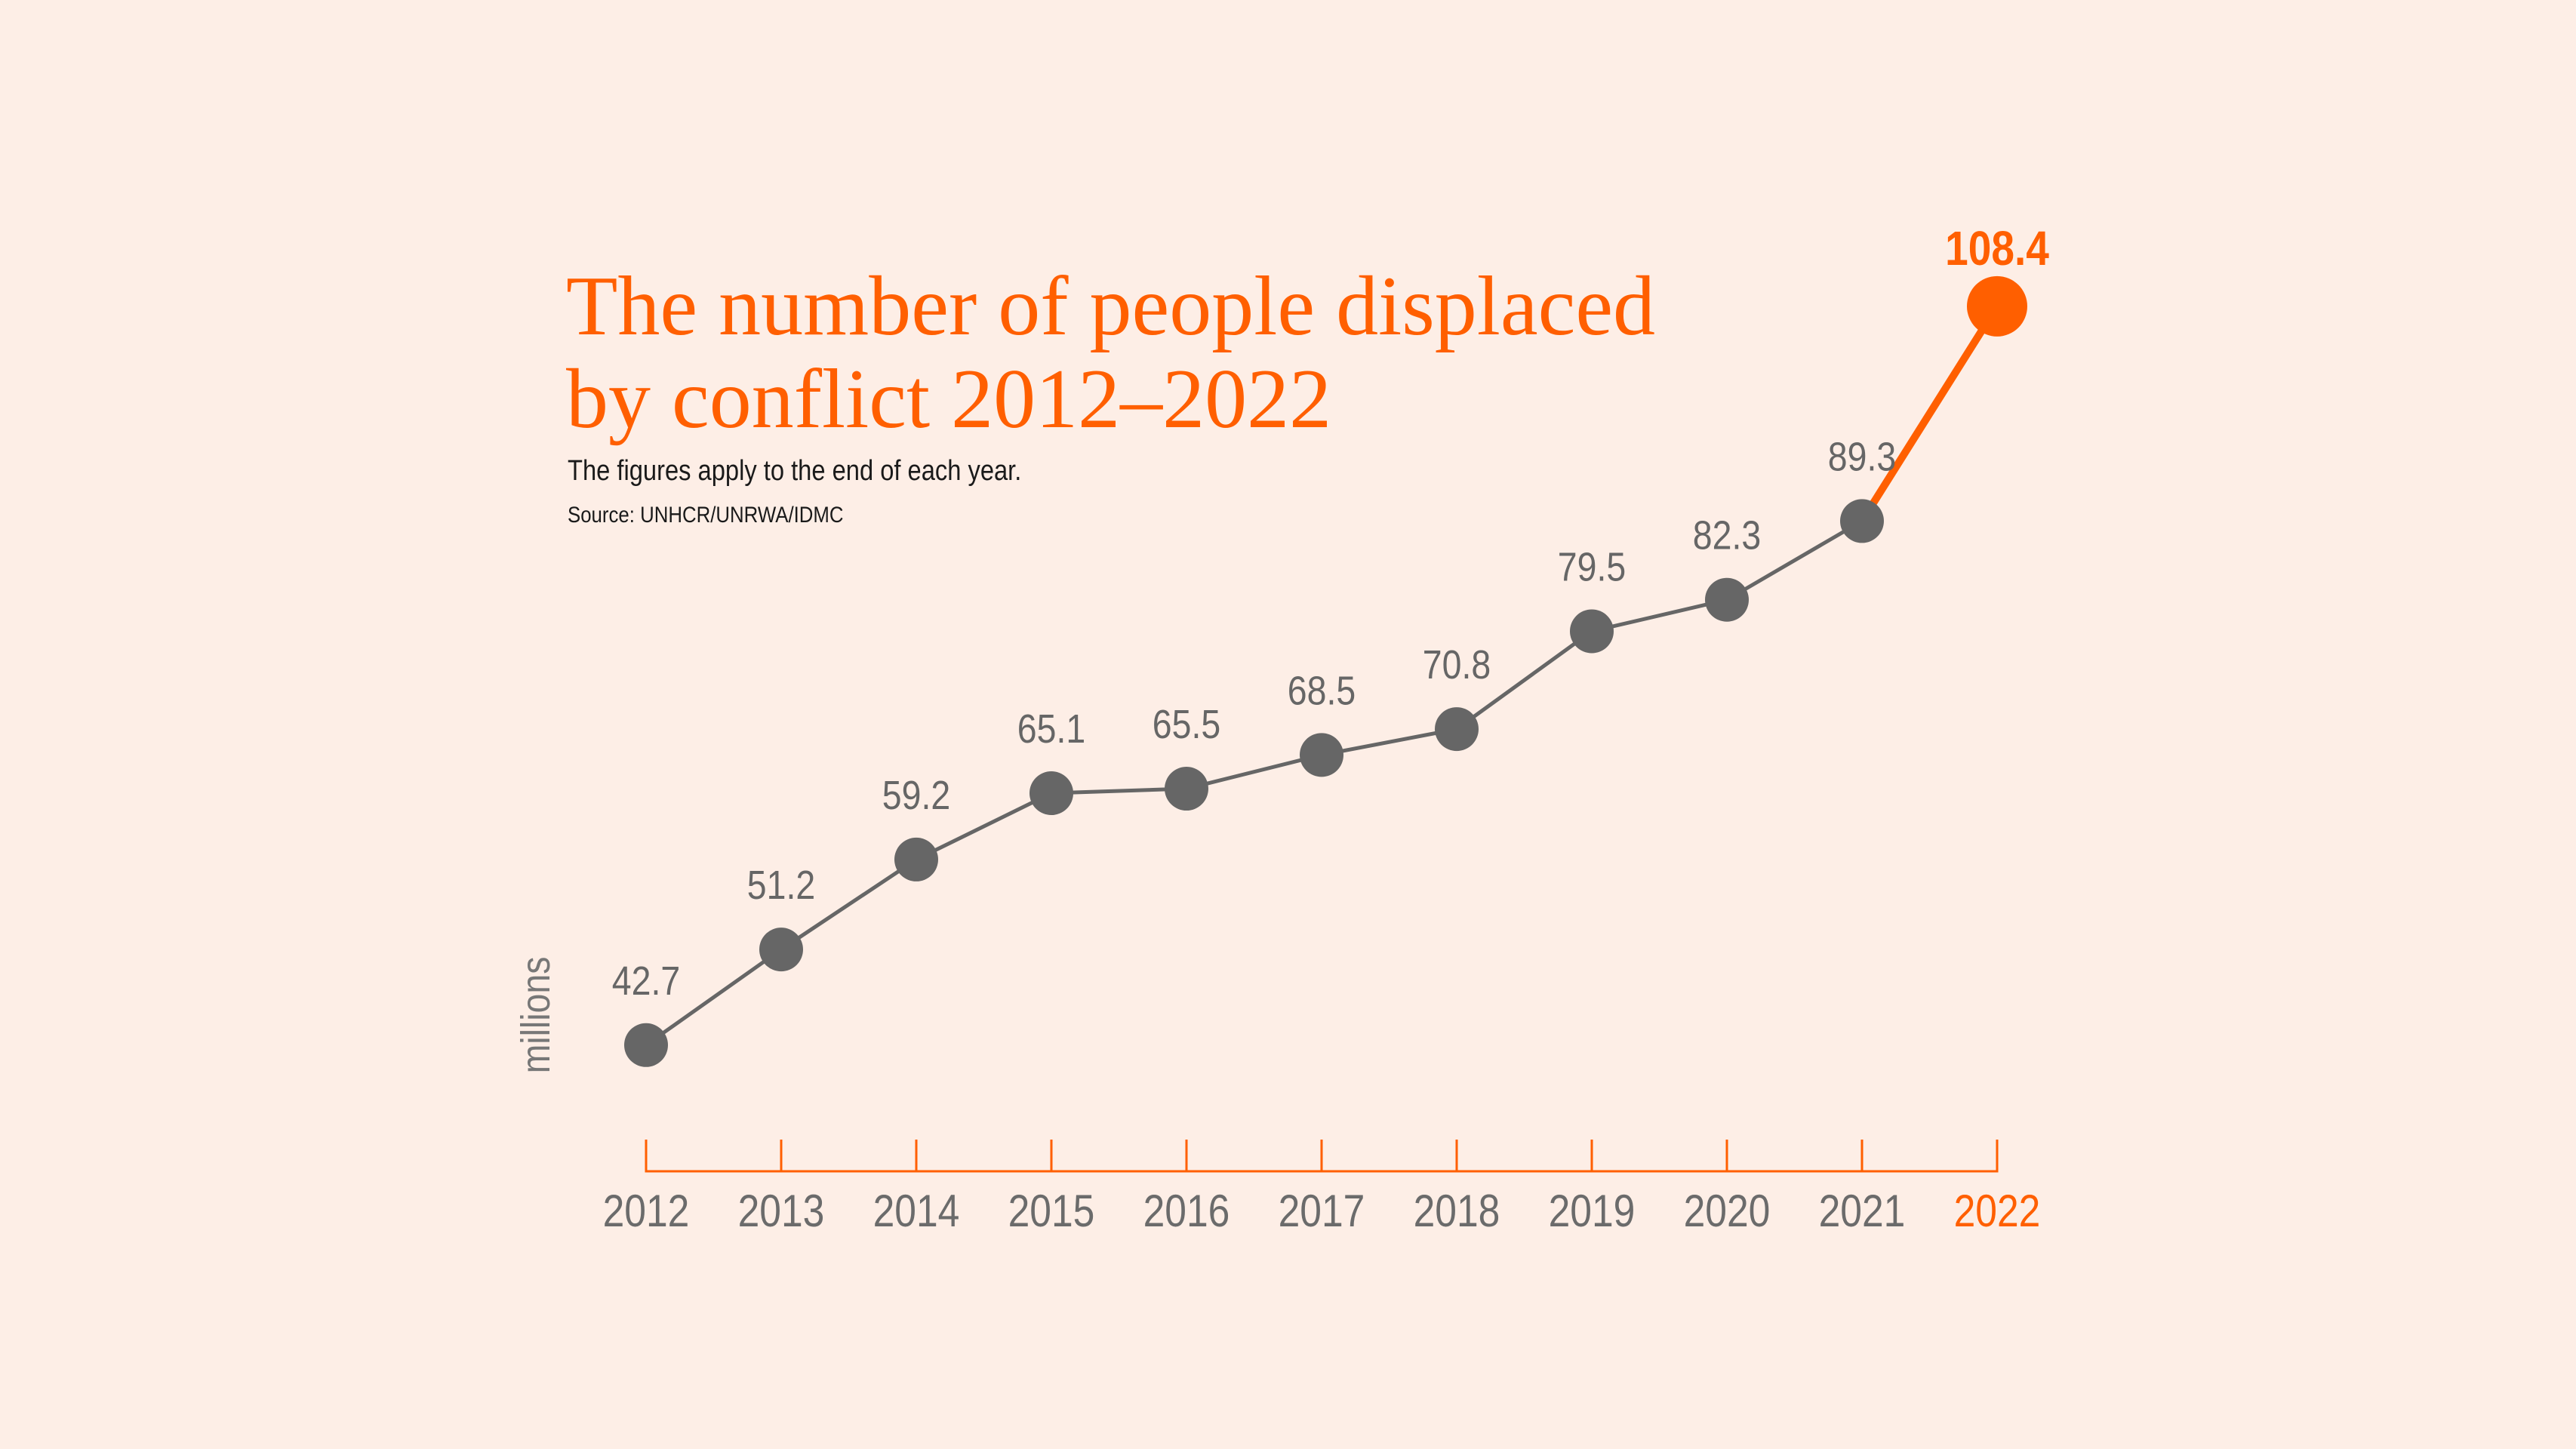 This screenshot has height=1449, width=2576. I want to click on line-segment-2019-2020, so click(1660, 615).